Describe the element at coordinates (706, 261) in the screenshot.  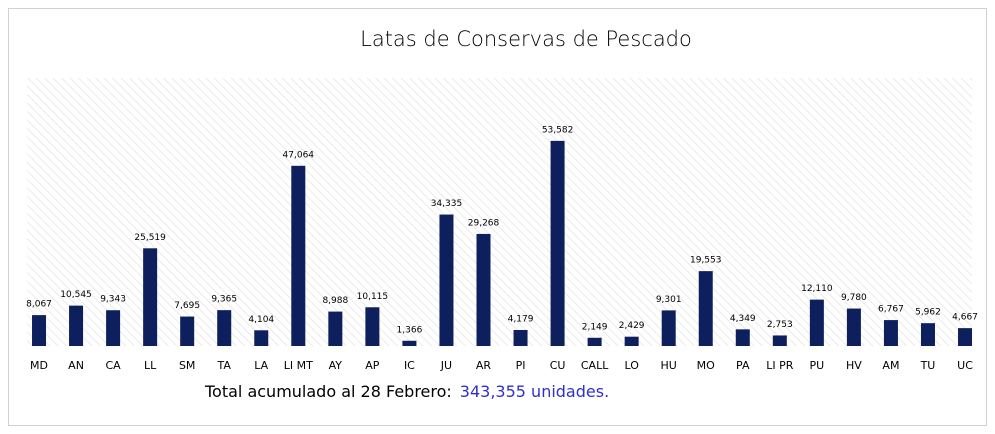
I see `value-label: 19,553` at that location.